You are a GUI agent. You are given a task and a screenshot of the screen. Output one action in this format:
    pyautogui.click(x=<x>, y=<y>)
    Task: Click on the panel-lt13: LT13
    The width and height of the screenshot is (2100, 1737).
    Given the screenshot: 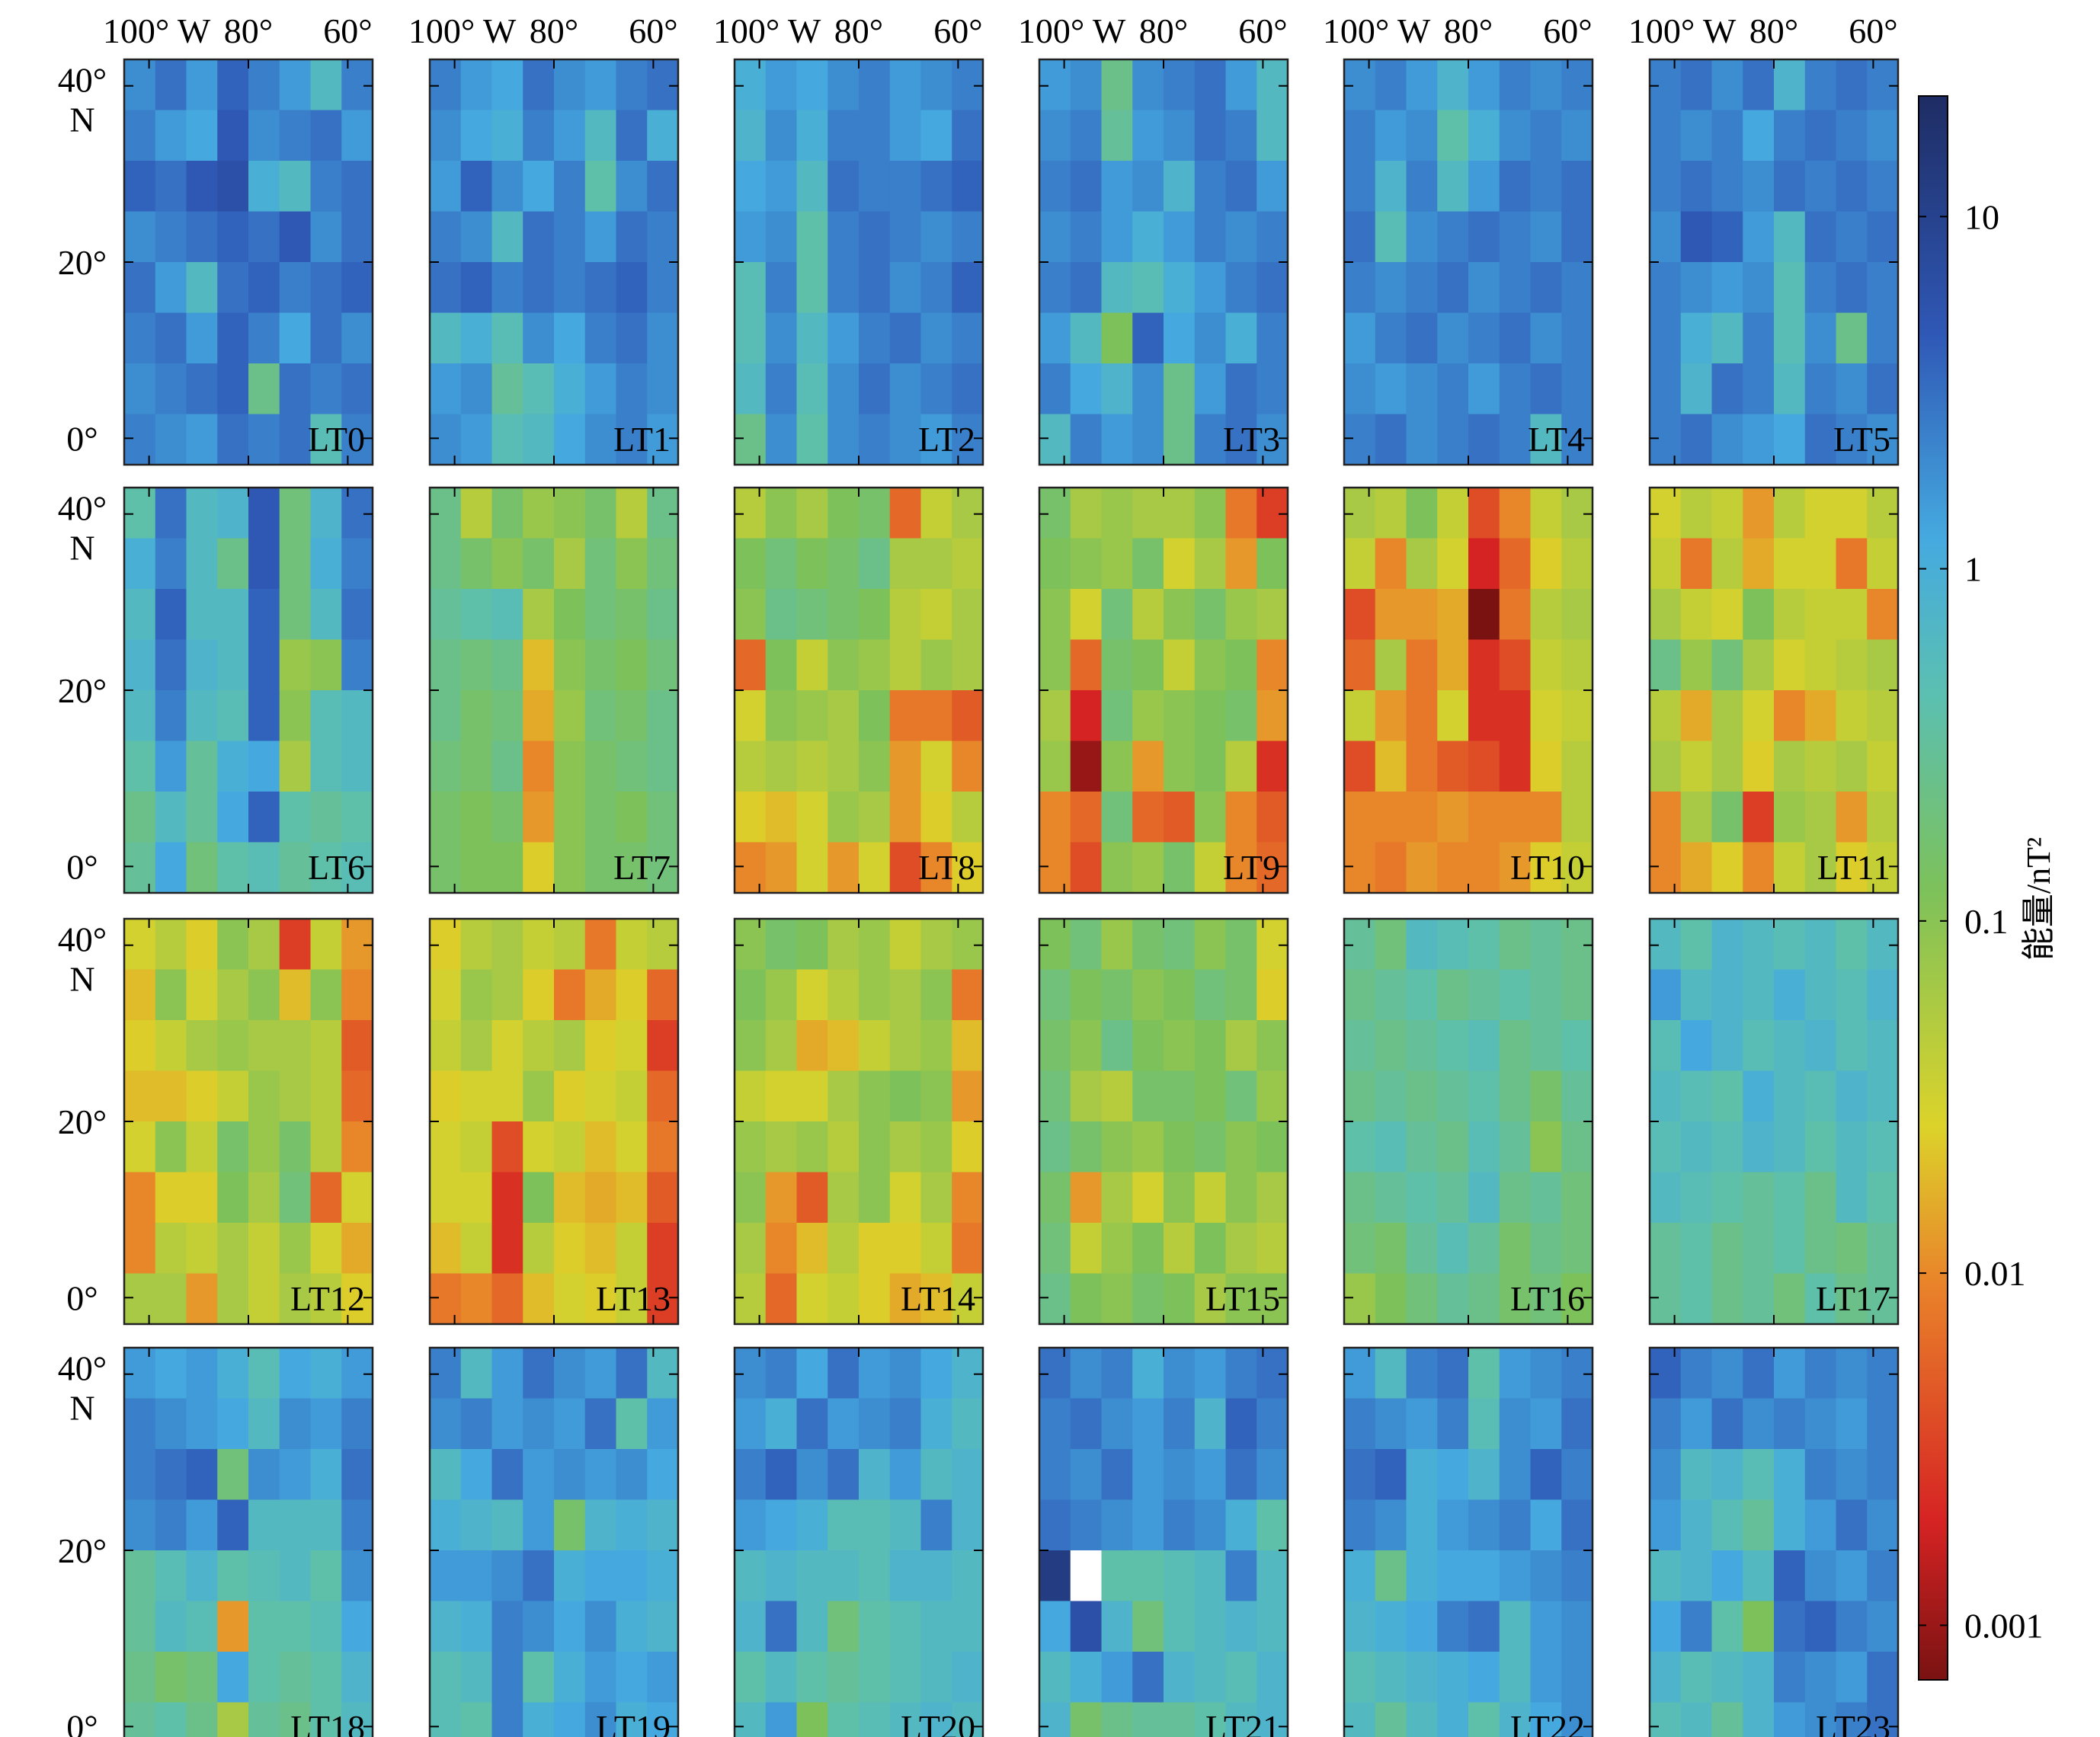 What is the action you would take?
    pyautogui.click(x=554, y=1121)
    